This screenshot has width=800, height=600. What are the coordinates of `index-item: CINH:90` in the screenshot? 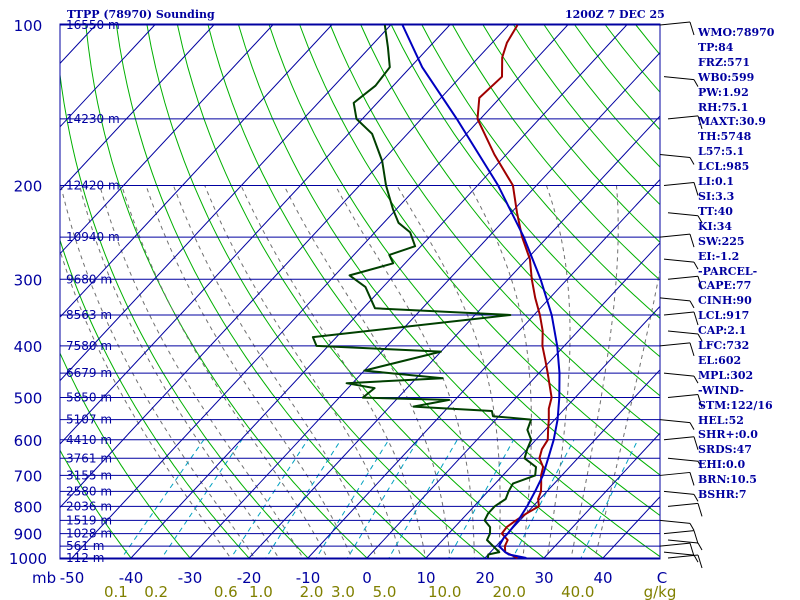 It's located at (725, 301).